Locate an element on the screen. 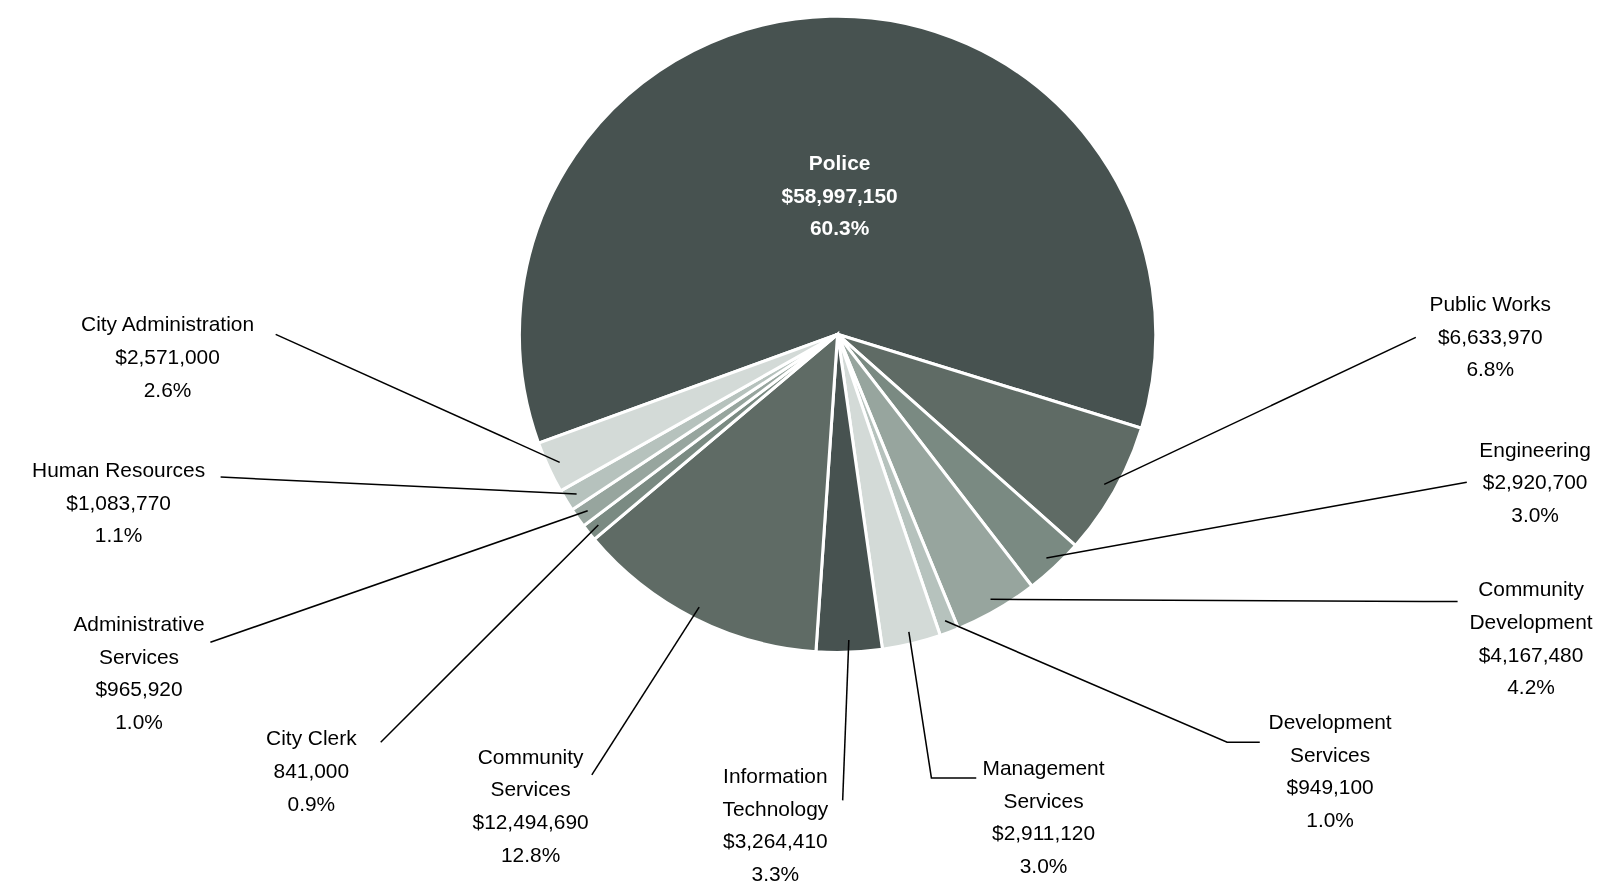 The height and width of the screenshot is (885, 1616). data-label: $3,264,410 3.3% is located at coordinates (775, 857).